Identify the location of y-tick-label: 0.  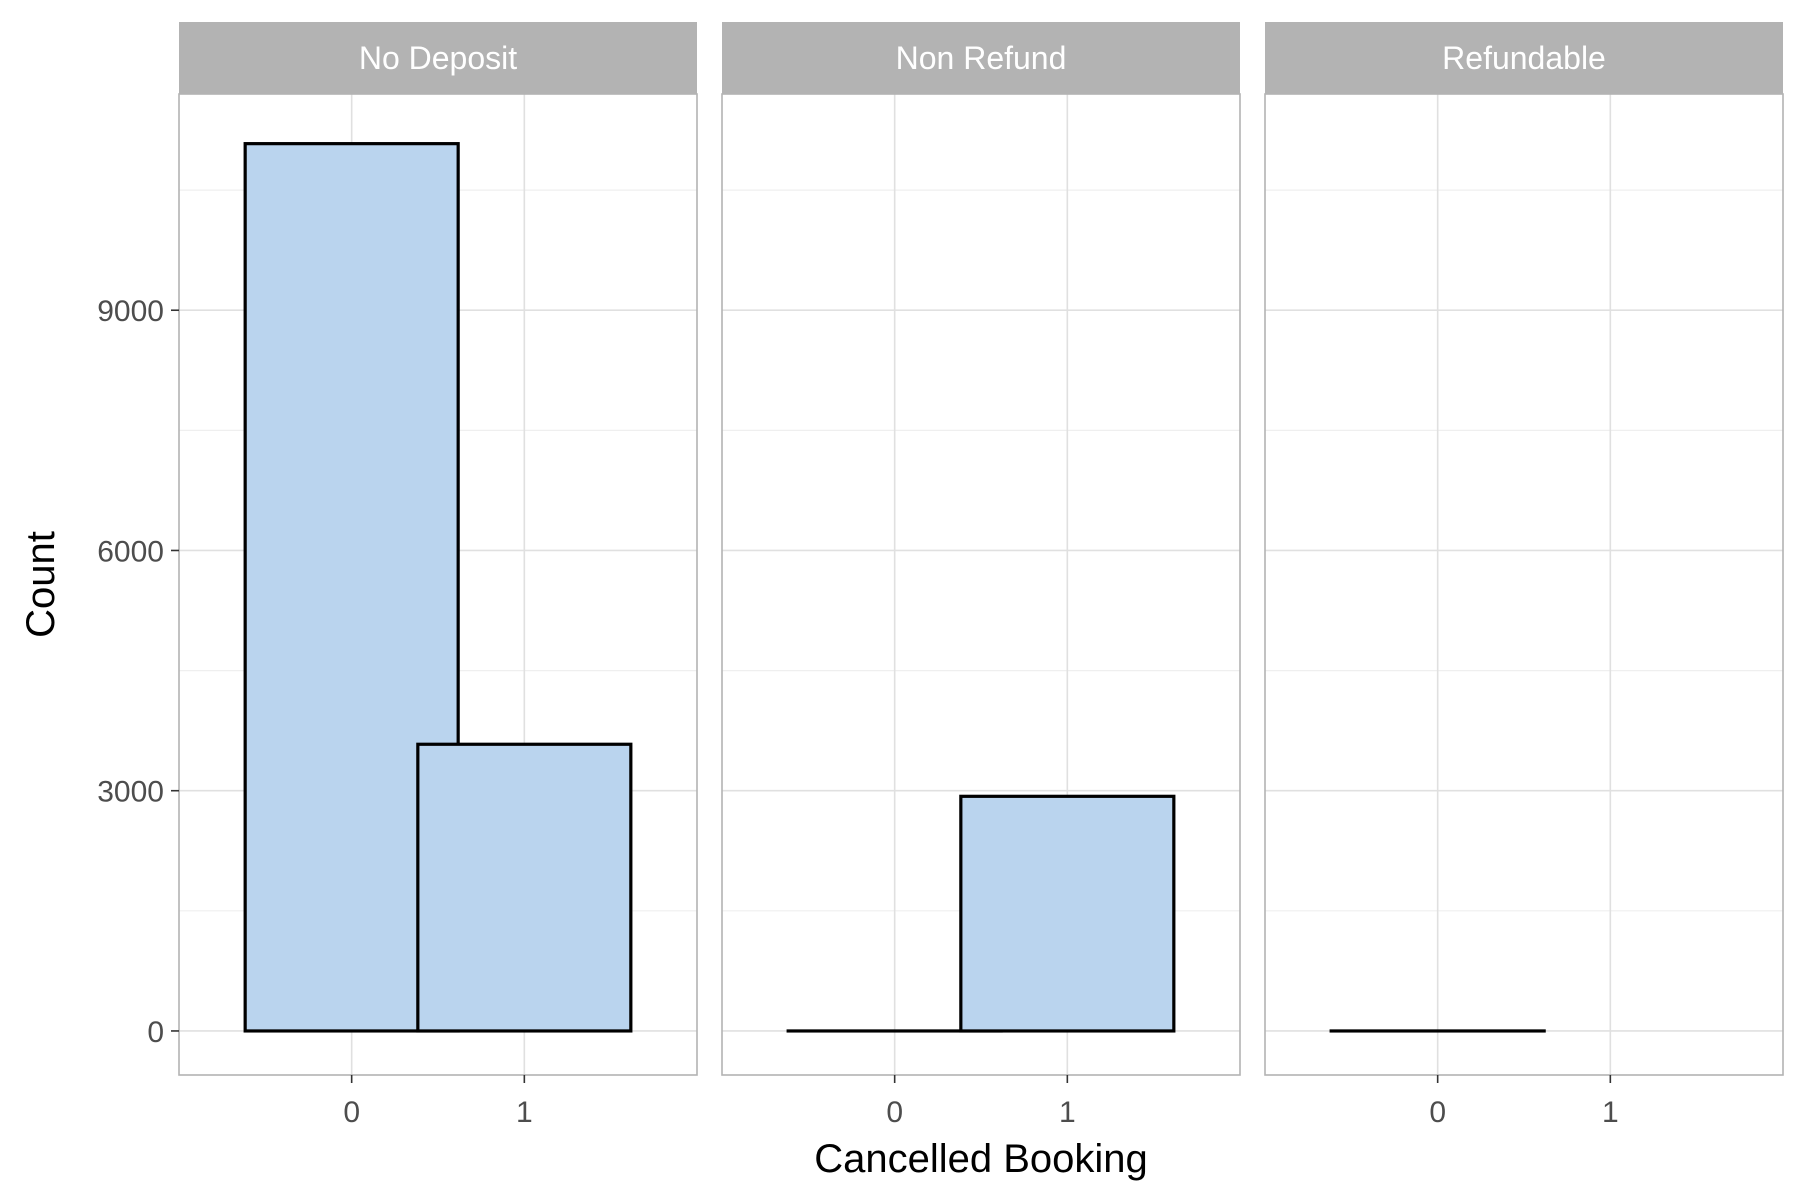
(155, 1032).